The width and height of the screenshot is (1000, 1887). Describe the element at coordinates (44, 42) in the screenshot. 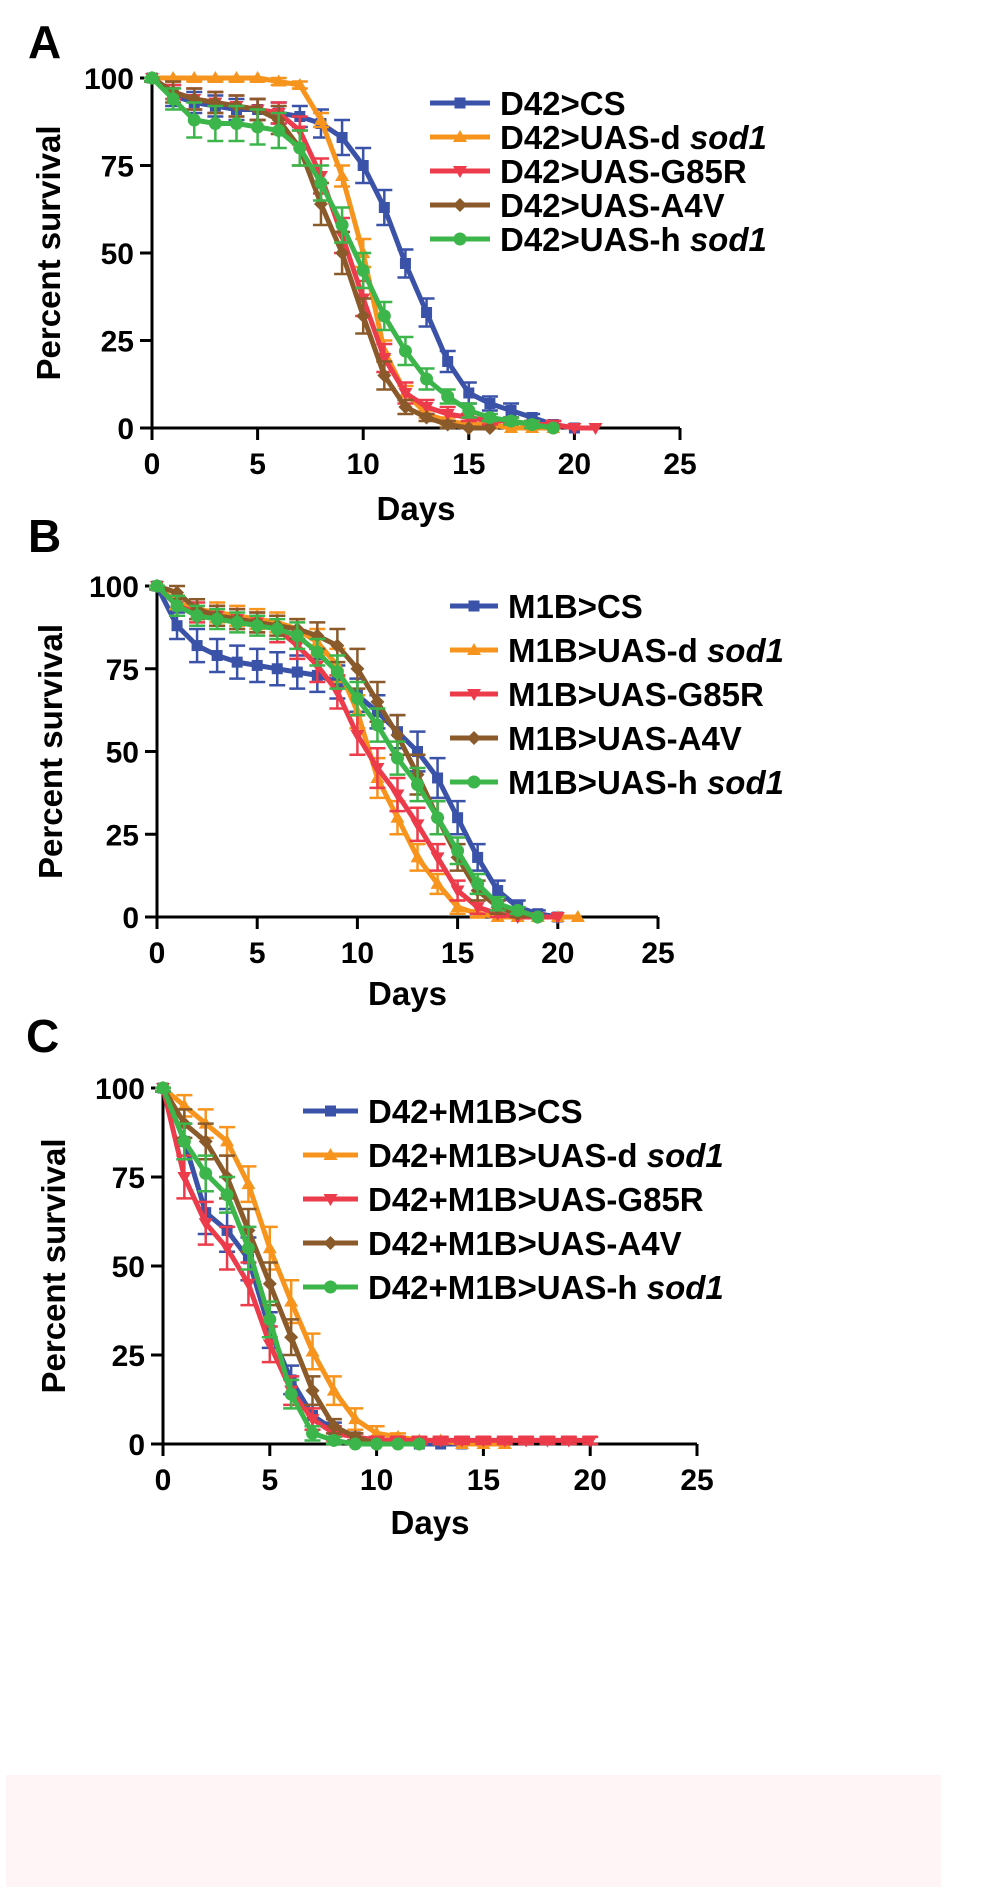

I see `panel-label: A` at that location.